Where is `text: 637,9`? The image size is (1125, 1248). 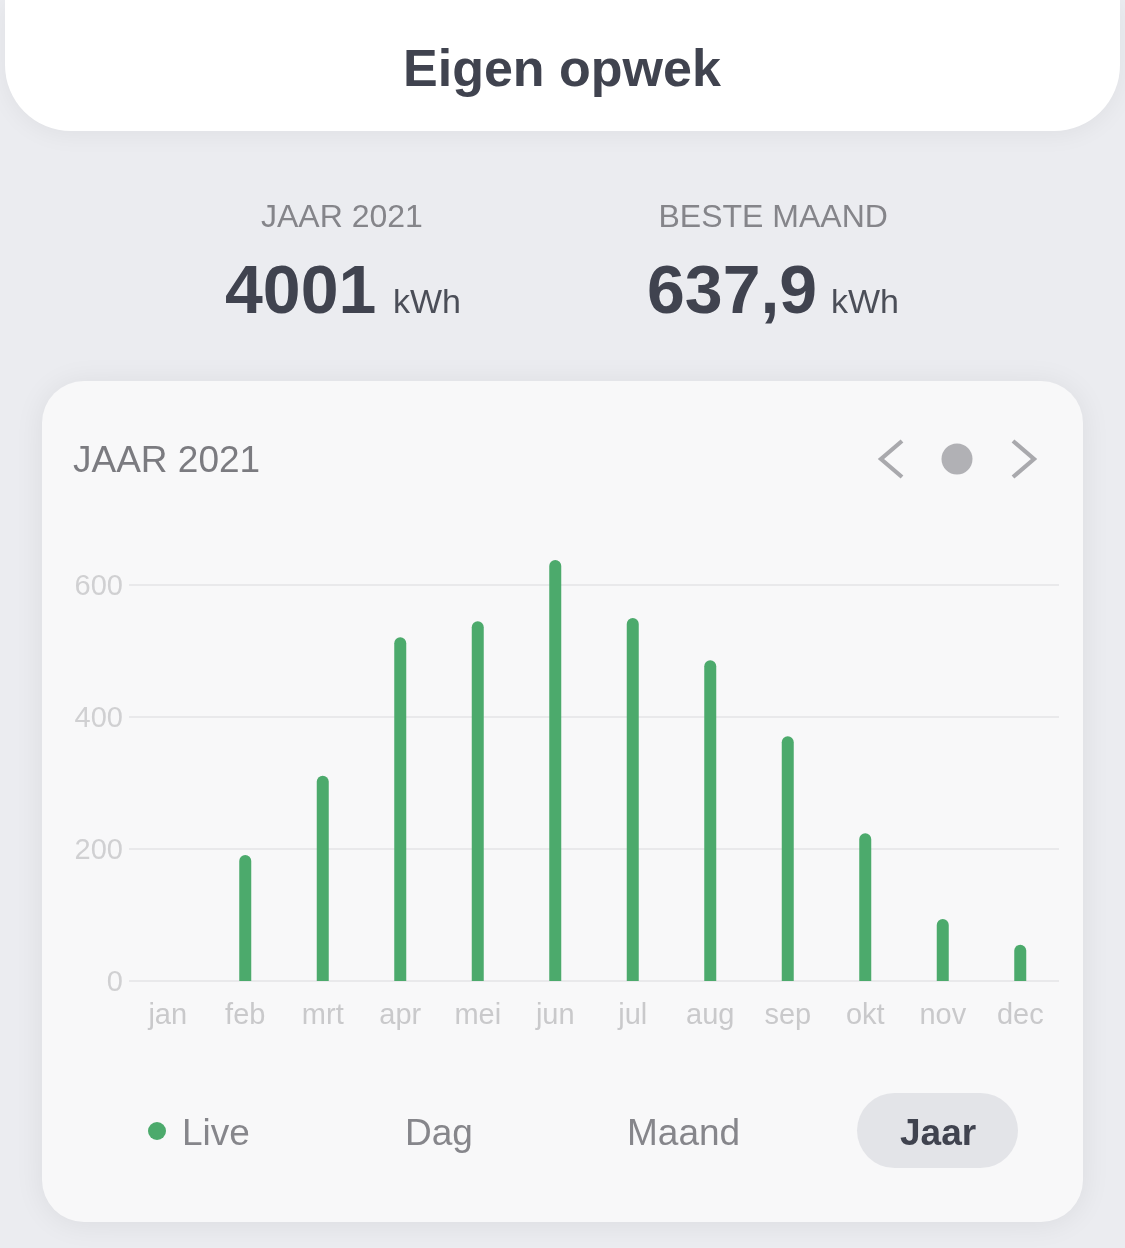 text: 637,9 is located at coordinates (732, 289).